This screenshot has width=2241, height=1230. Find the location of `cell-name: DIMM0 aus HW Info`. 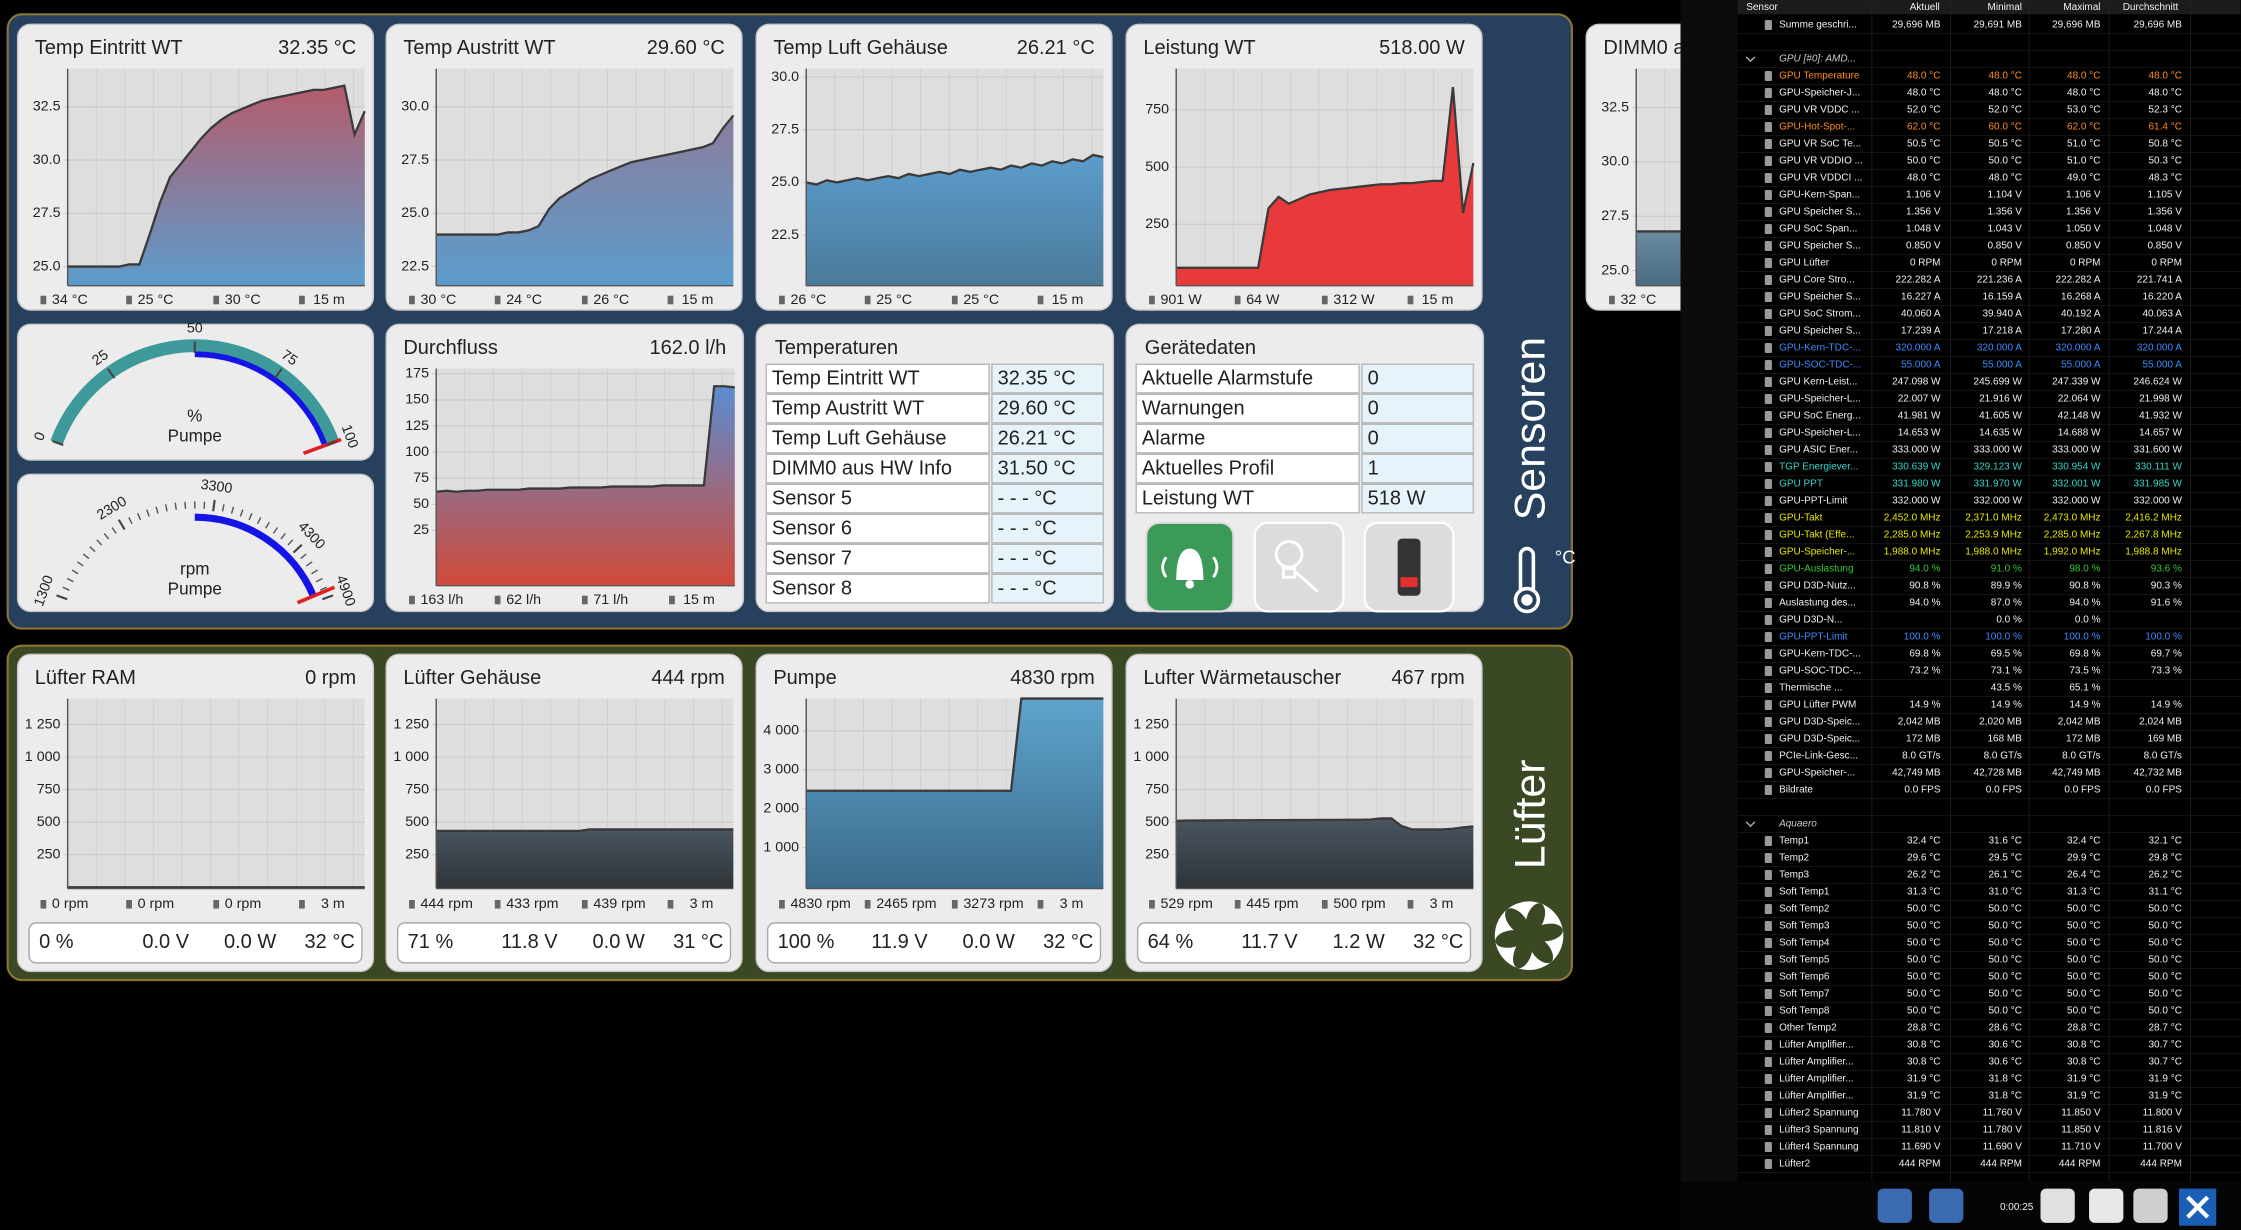

cell-name: DIMM0 aus HW Info is located at coordinates (862, 469).